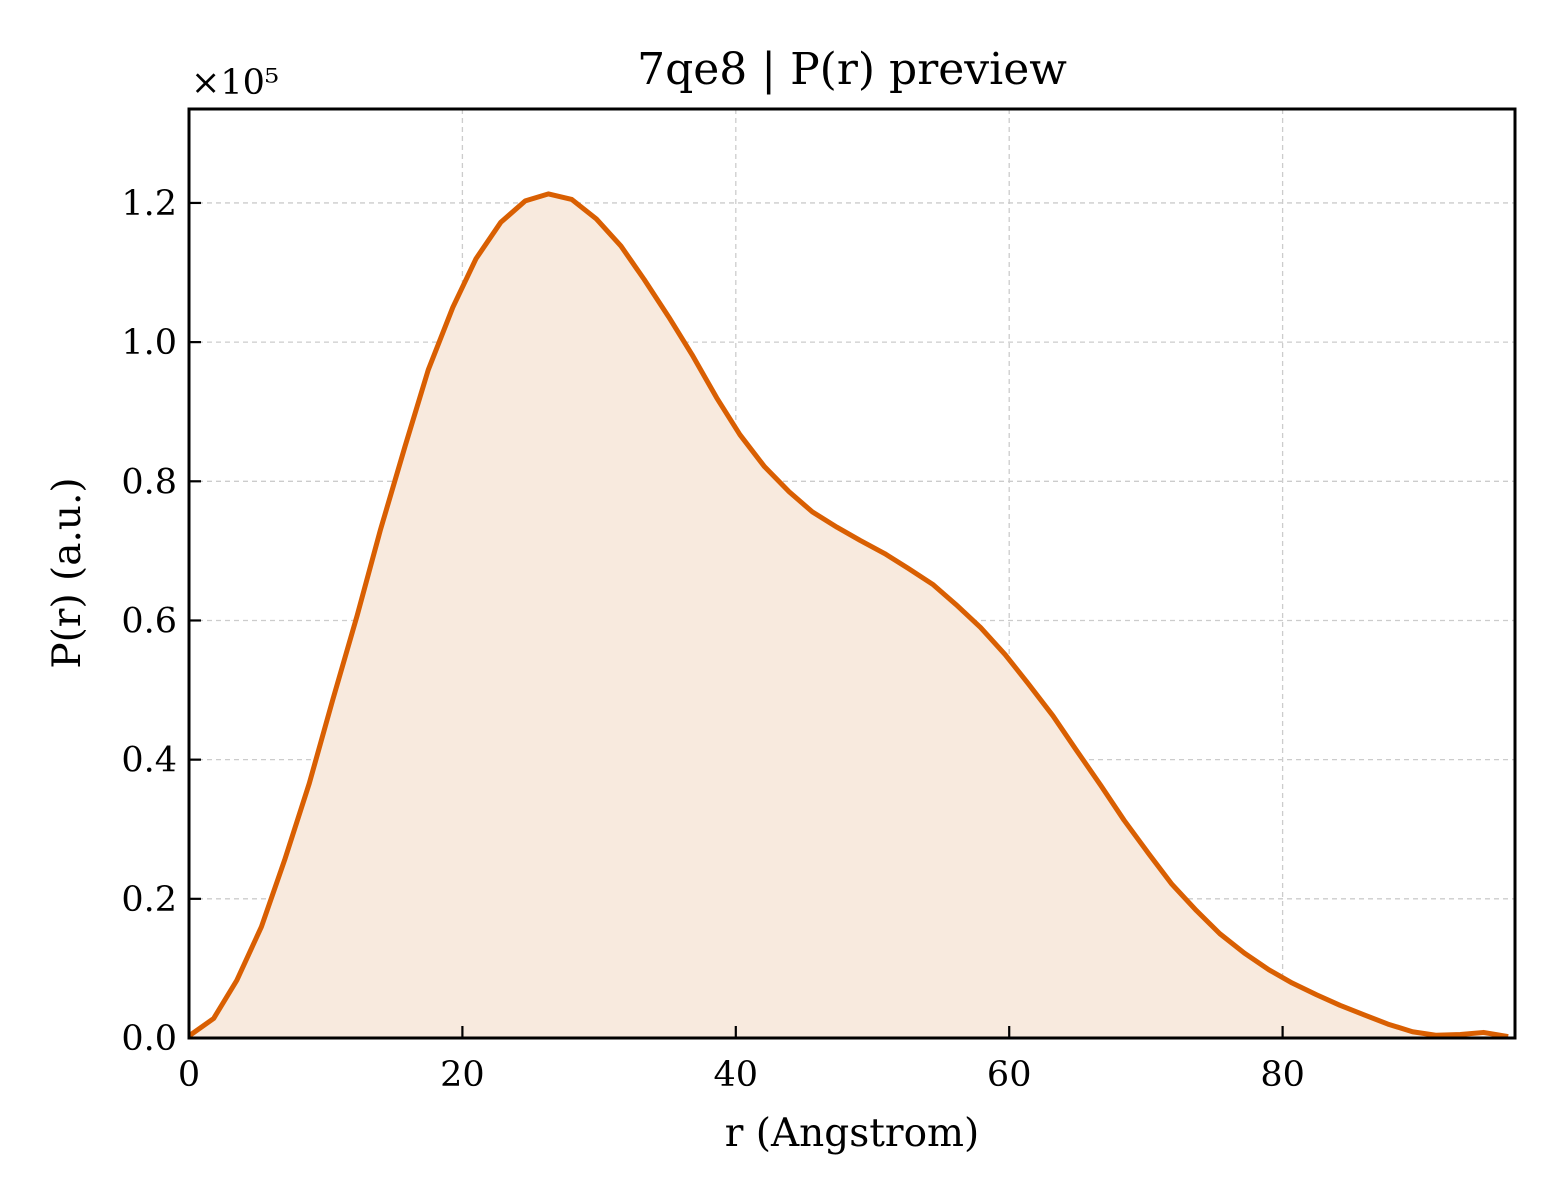  I want to click on x-tick-label: 20, so click(462, 1075).